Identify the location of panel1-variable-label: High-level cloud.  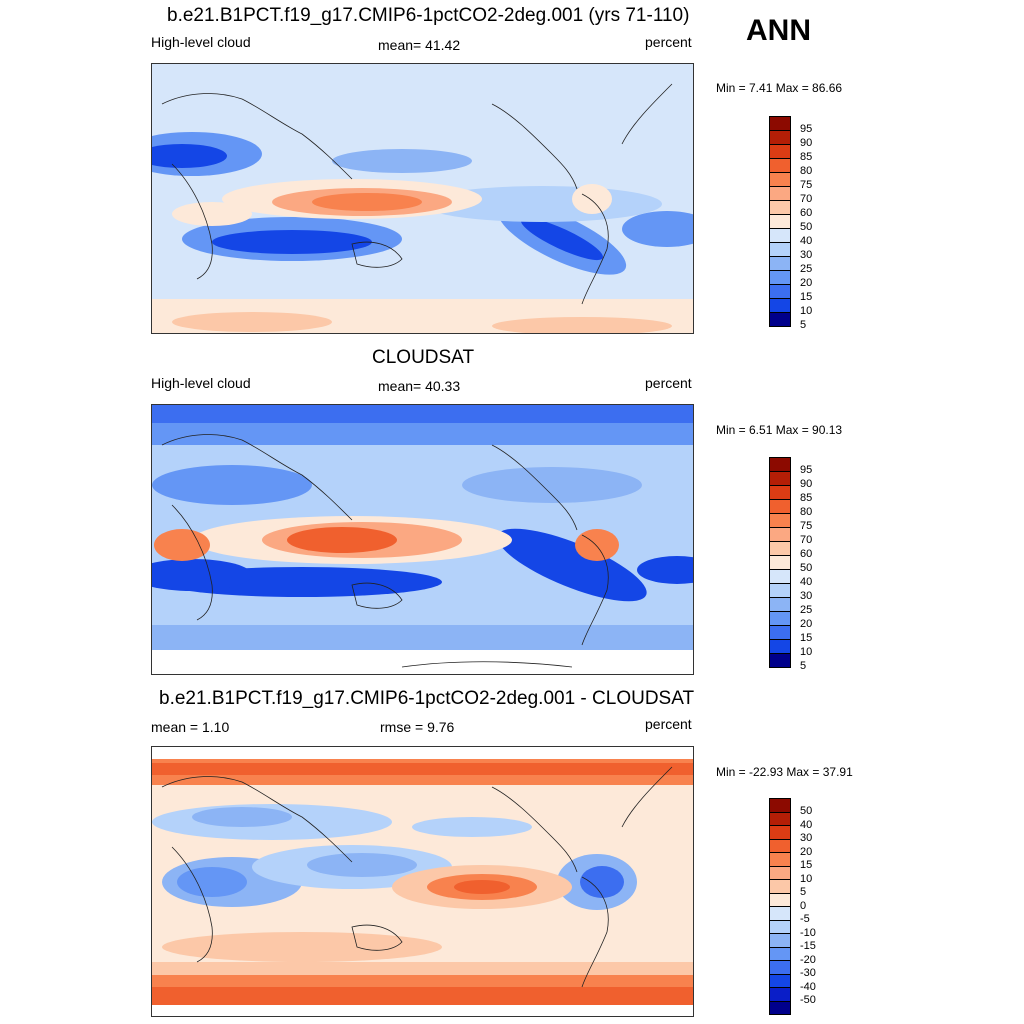
(201, 42).